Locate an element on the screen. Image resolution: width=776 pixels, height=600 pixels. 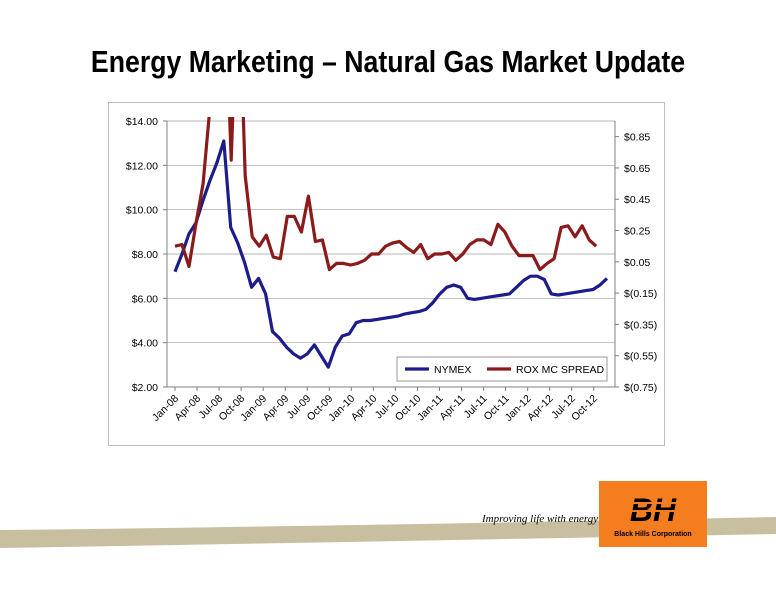
legend-label: ROX MC SPREAD is located at coordinates (560, 370).